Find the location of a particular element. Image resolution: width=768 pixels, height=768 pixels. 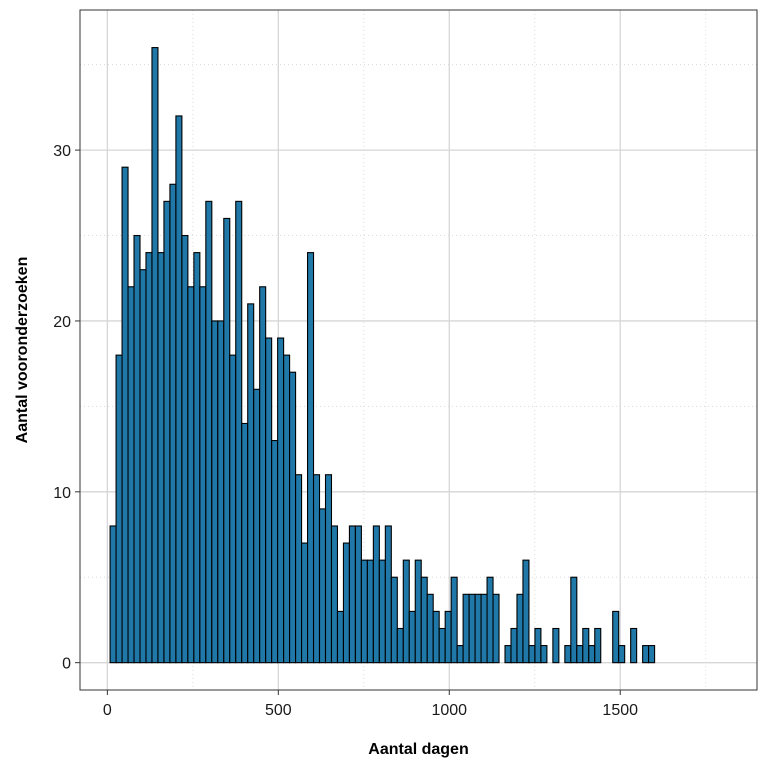

x-axis-title: Aantal dagen is located at coordinates (418, 749).